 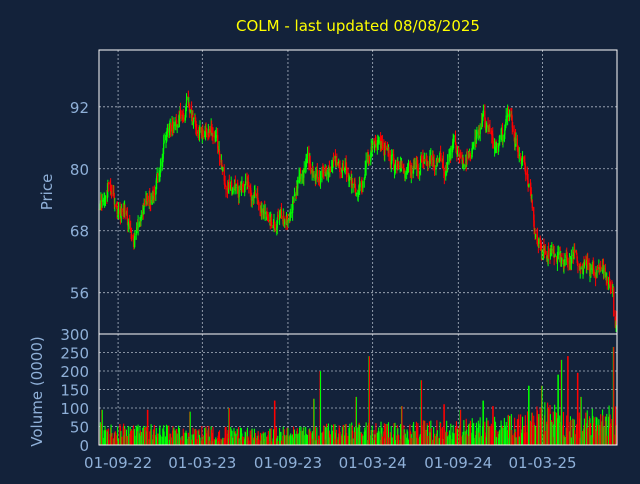 What do you see at coordinates (458, 463) in the screenshot?
I see `date-tick-label: 01-09-24` at bounding box center [458, 463].